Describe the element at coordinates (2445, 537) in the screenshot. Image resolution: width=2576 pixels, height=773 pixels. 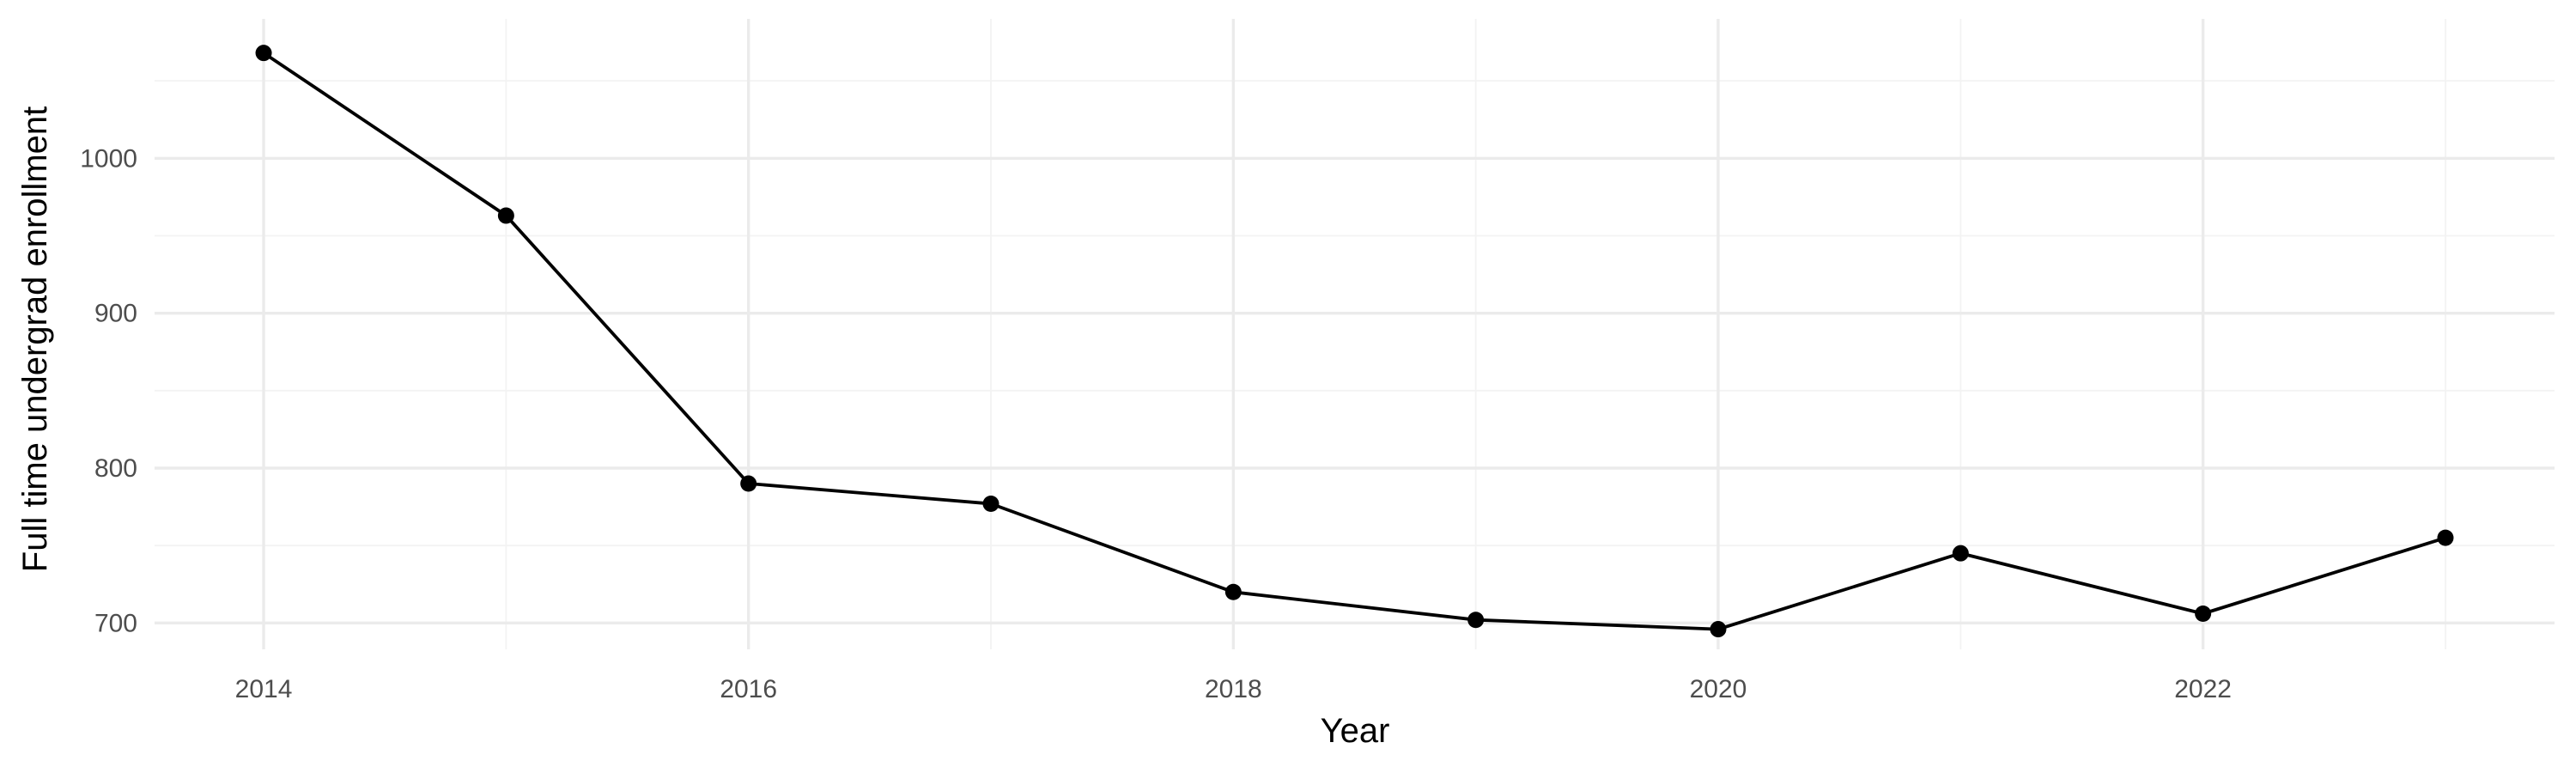
I see `data-point-2023` at that location.